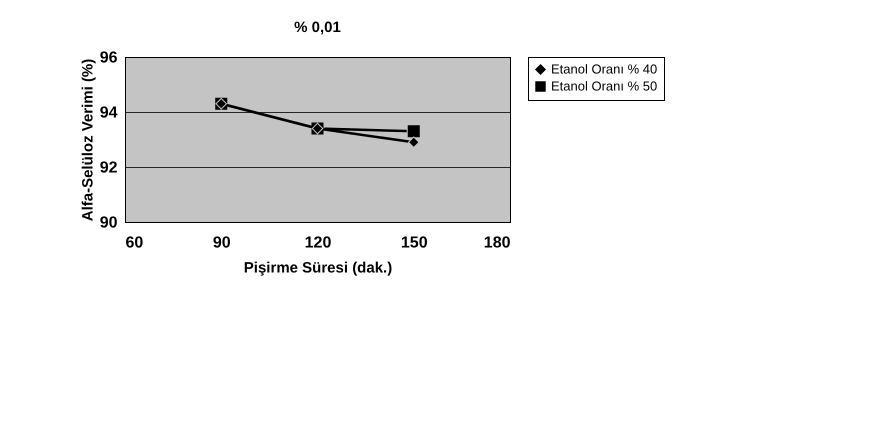 Image resolution: width=877 pixels, height=439 pixels. I want to click on y-axis-title: Alfa-Selüloz Verimi (%), so click(88, 140).